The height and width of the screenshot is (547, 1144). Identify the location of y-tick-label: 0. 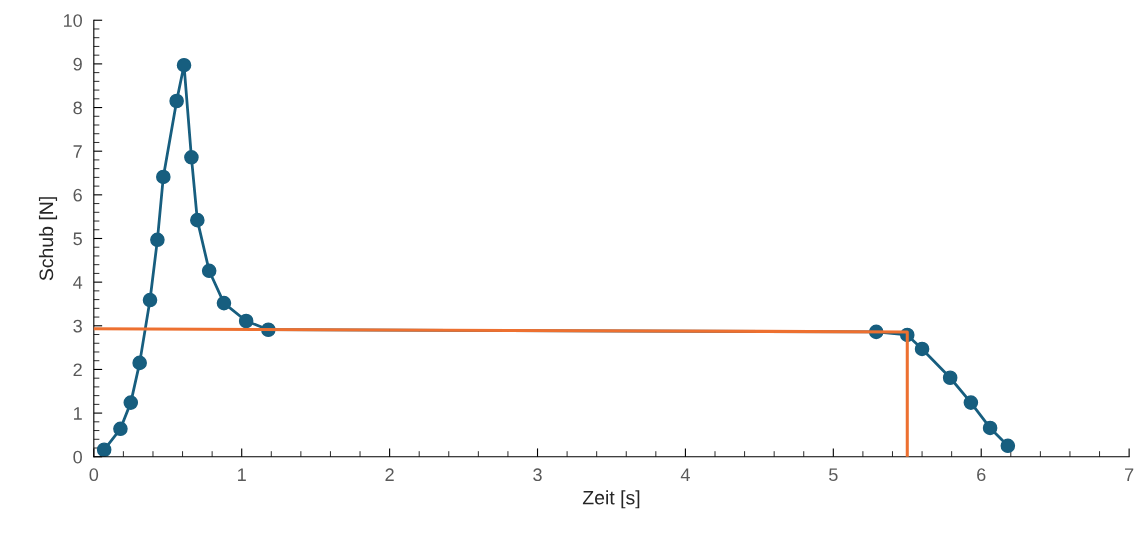
(77, 457).